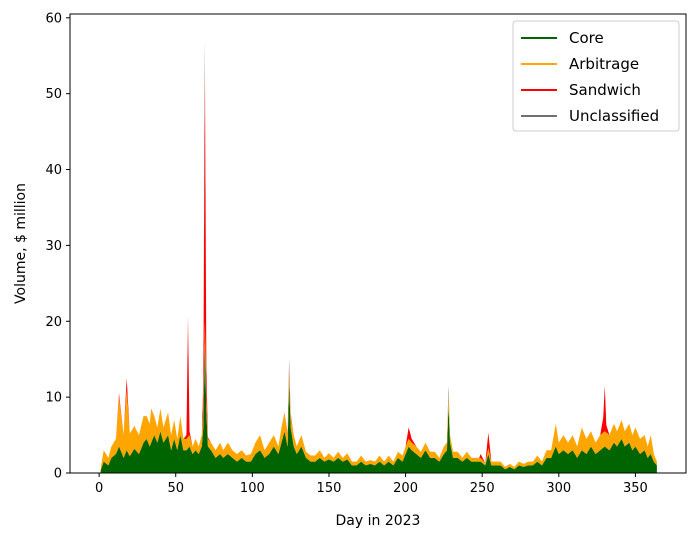  I want to click on y-tick-label: 60, so click(53, 18).